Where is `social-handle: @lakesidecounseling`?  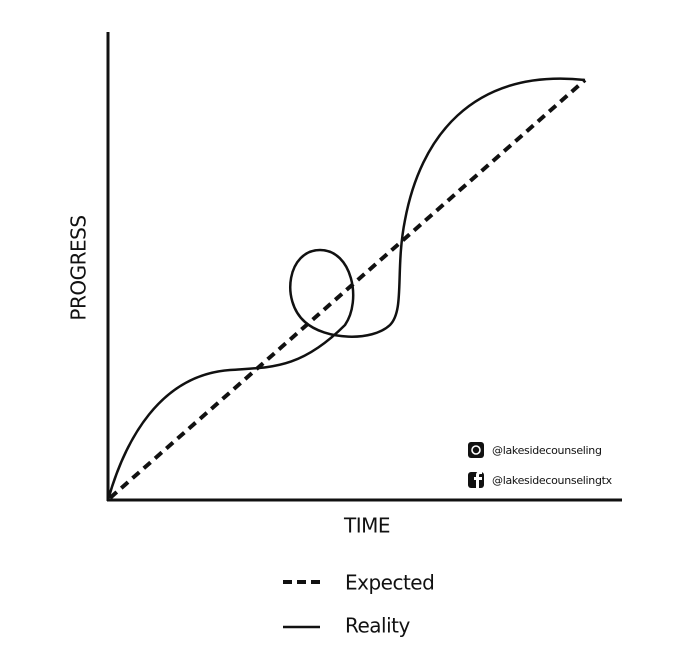
social-handle: @lakesidecounseling is located at coordinates (547, 450).